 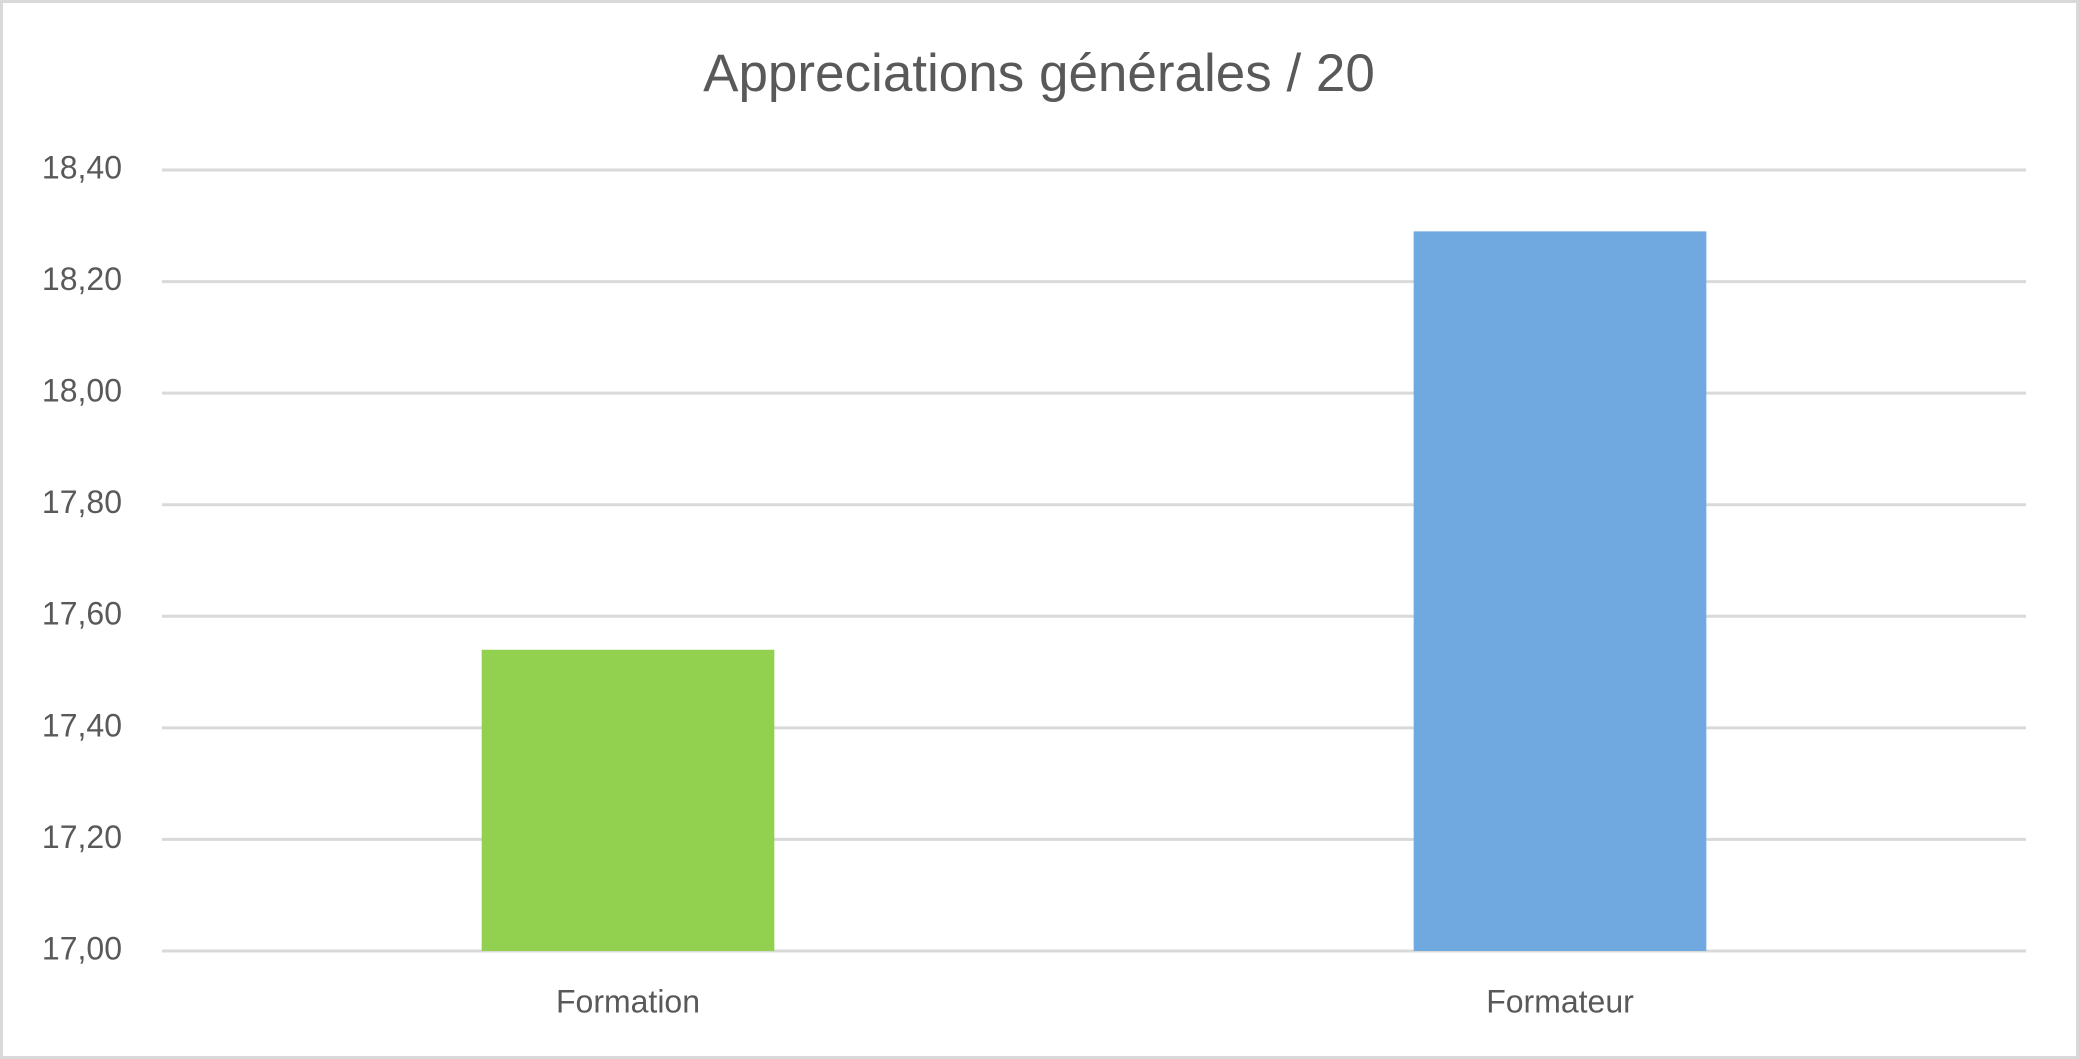 I want to click on y-tick-label: 17,20, so click(x=82, y=837).